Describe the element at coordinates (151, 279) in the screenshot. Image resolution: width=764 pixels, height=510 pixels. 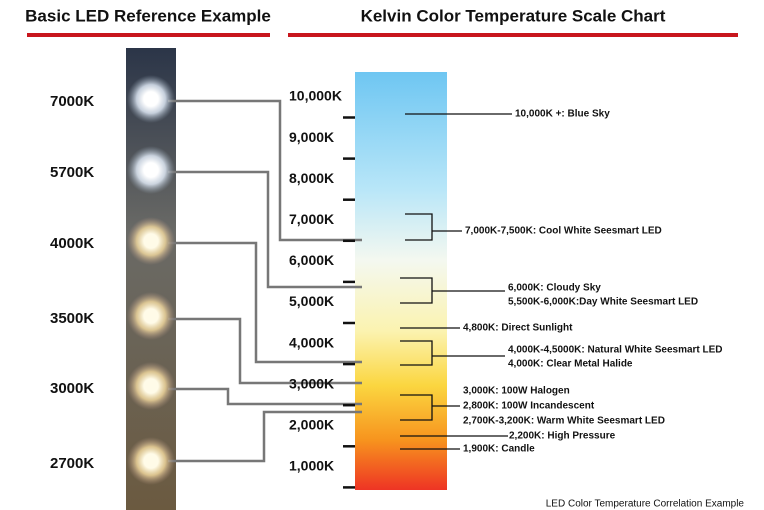
I see `led-strip` at that location.